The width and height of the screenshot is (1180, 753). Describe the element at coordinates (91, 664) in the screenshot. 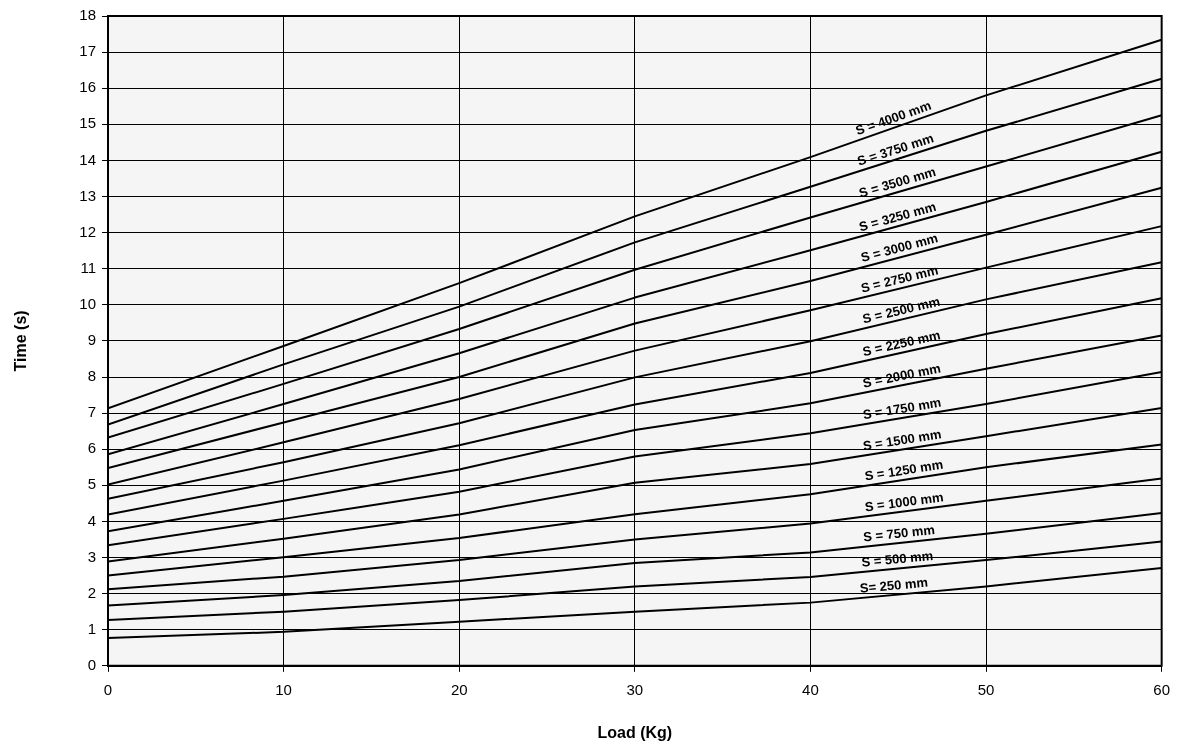

I see `y-tick-label: 0` at that location.